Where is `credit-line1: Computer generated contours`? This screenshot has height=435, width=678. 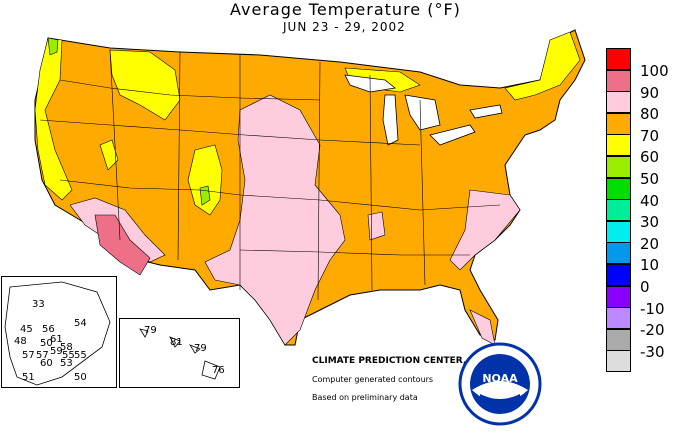 credit-line1: Computer generated contours is located at coordinates (373, 379).